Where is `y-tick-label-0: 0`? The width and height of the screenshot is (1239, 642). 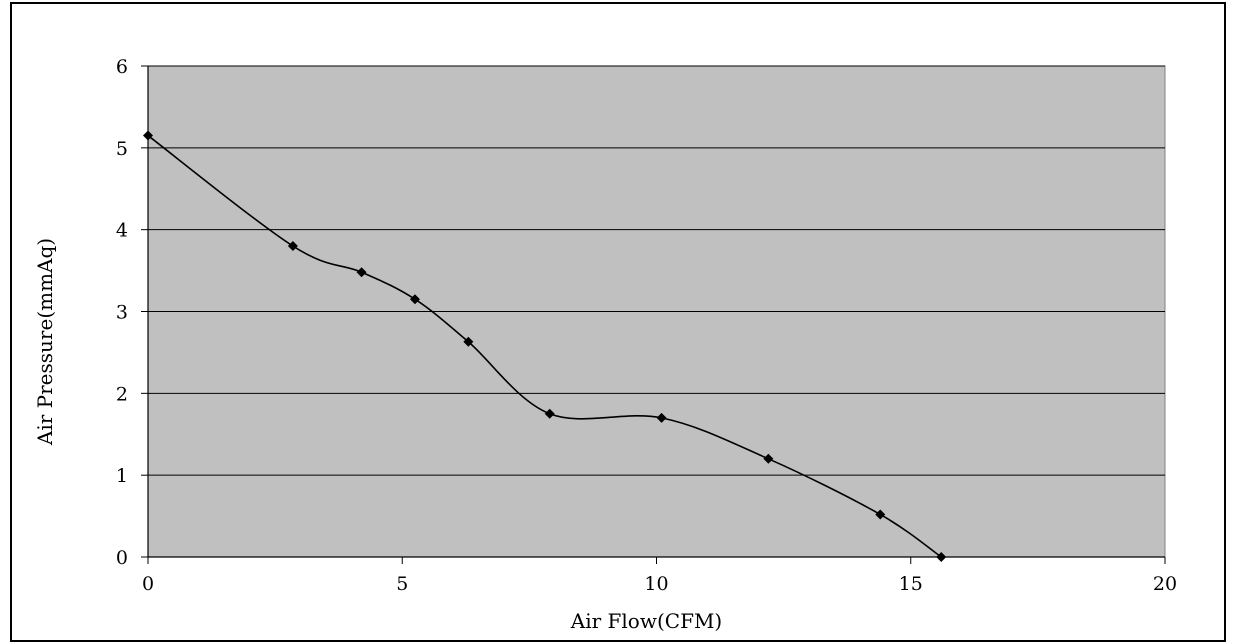 y-tick-label-0: 0 is located at coordinates (122, 558).